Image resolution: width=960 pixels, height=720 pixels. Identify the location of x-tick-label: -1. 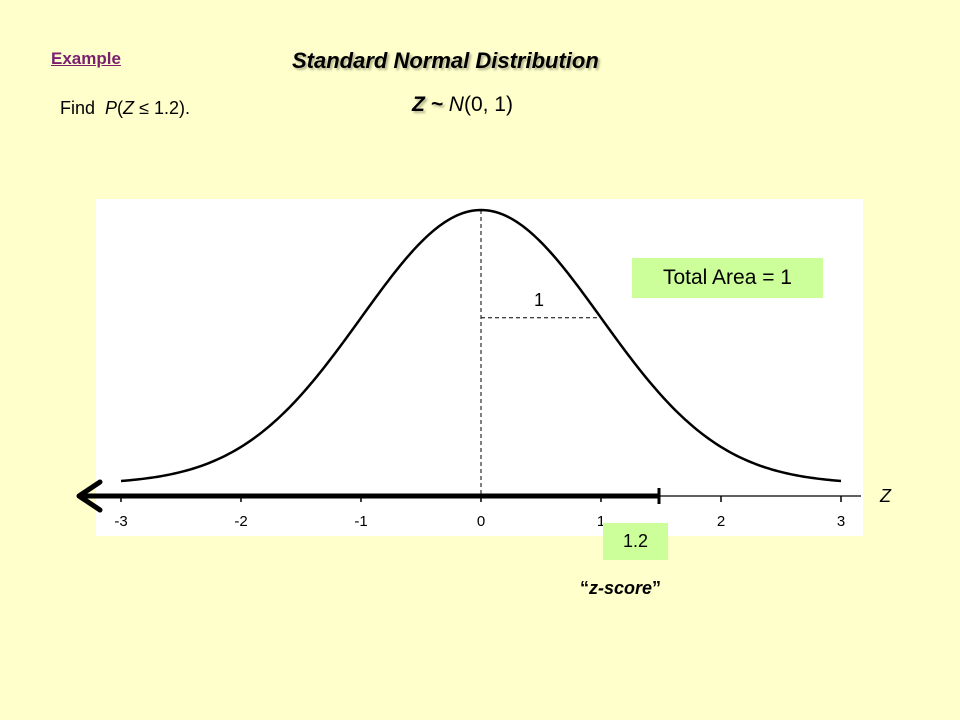
(360, 521).